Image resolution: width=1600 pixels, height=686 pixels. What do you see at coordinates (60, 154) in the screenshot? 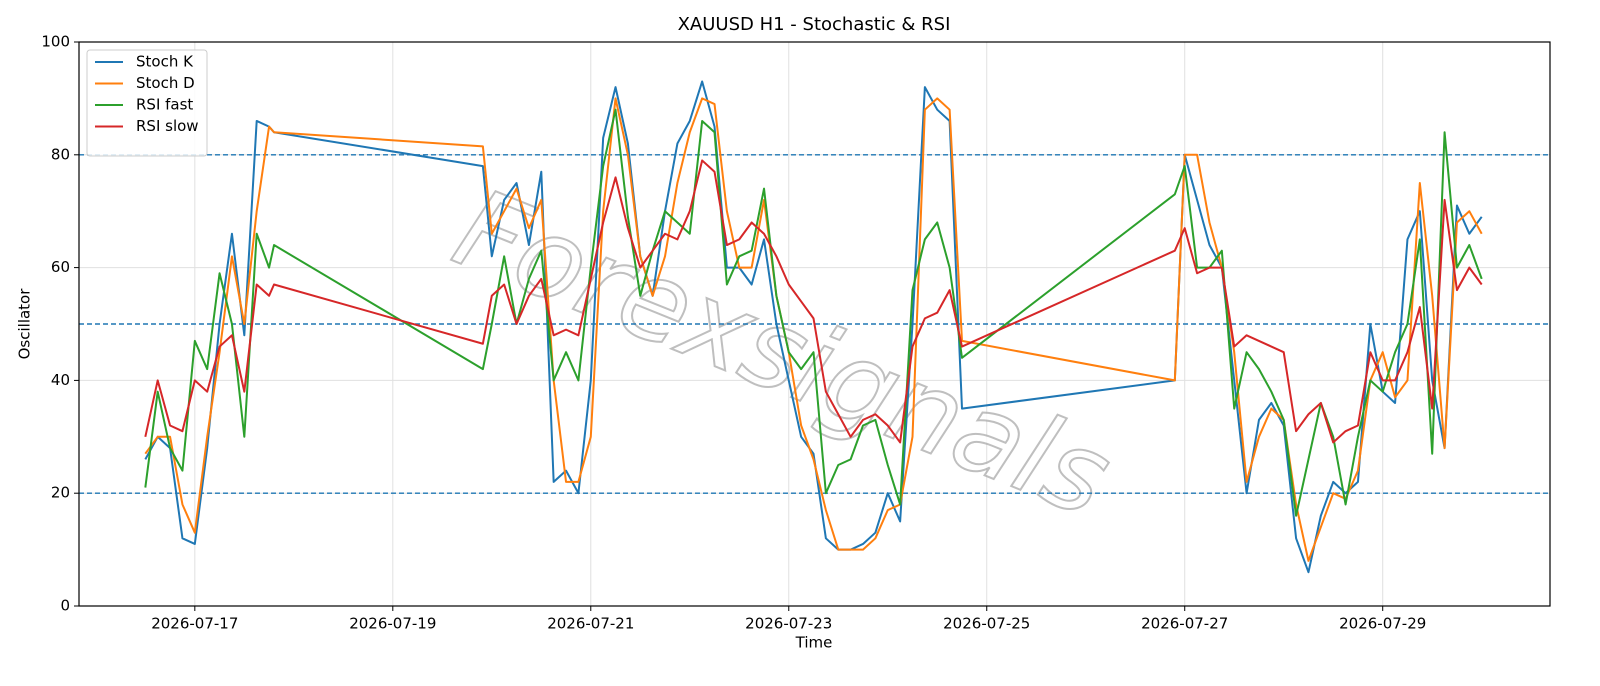
I see `y-tick-label: 80` at bounding box center [60, 154].